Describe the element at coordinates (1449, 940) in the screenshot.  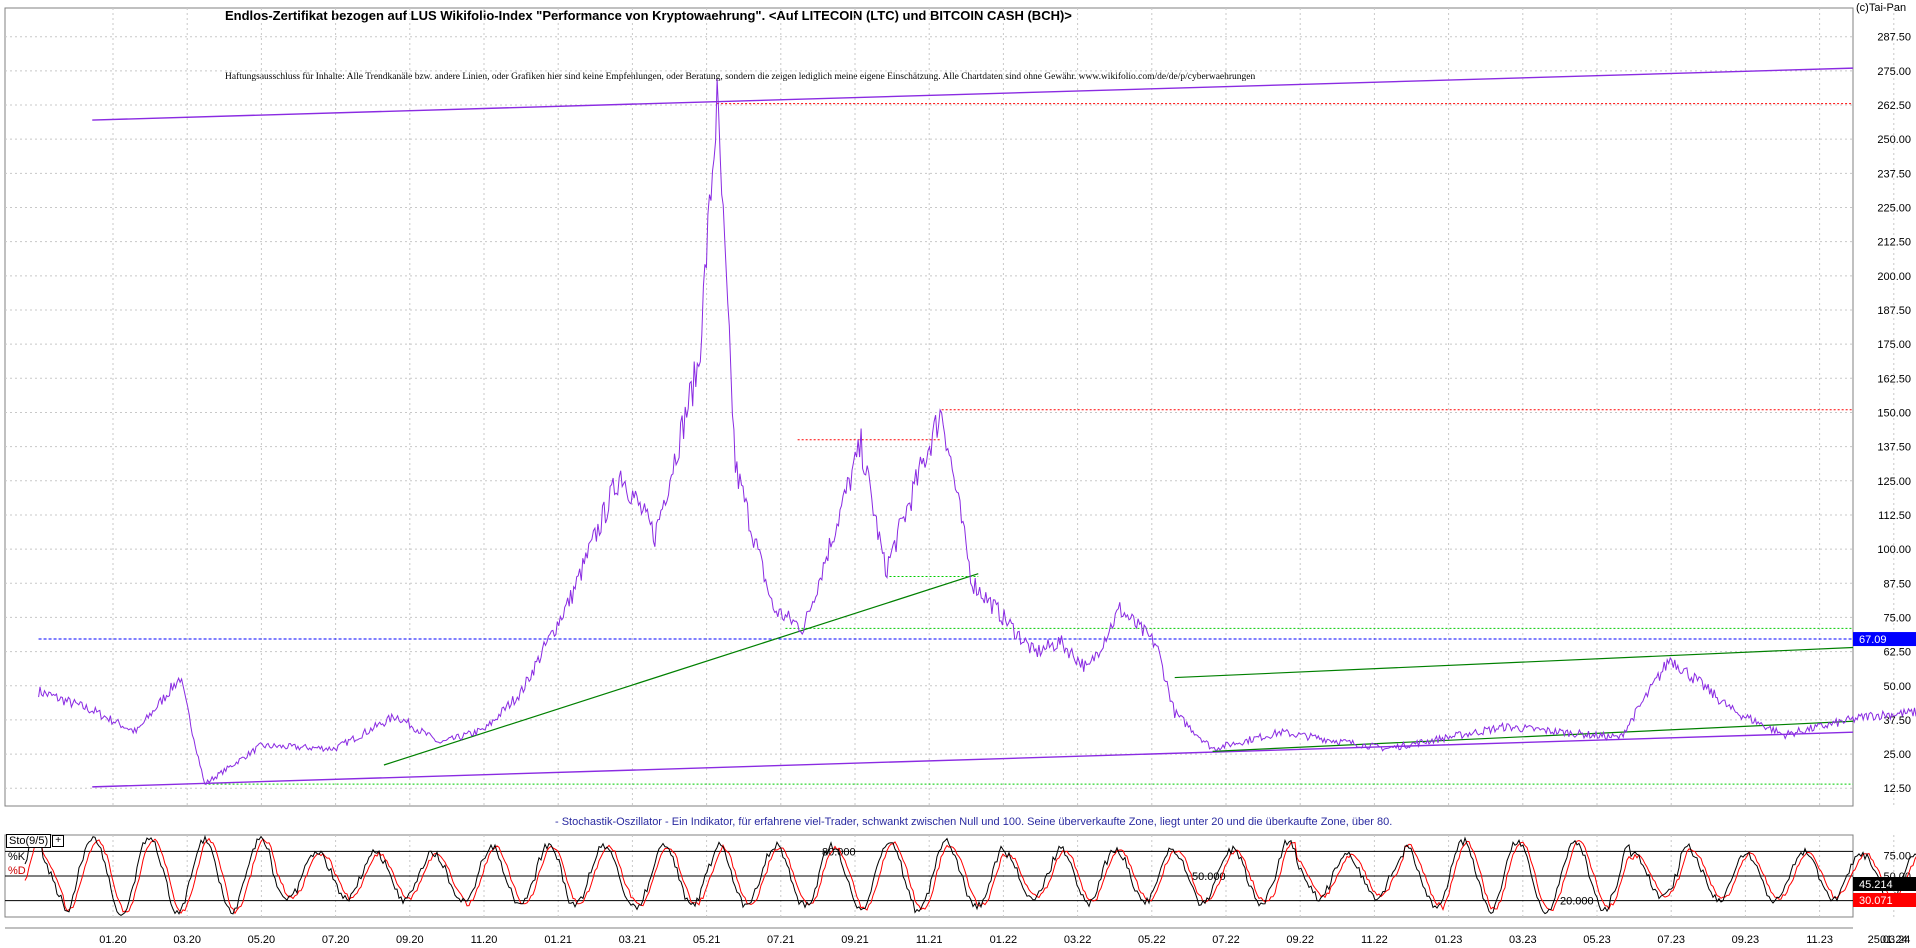
I see `x-tick-label: 01.23` at that location.